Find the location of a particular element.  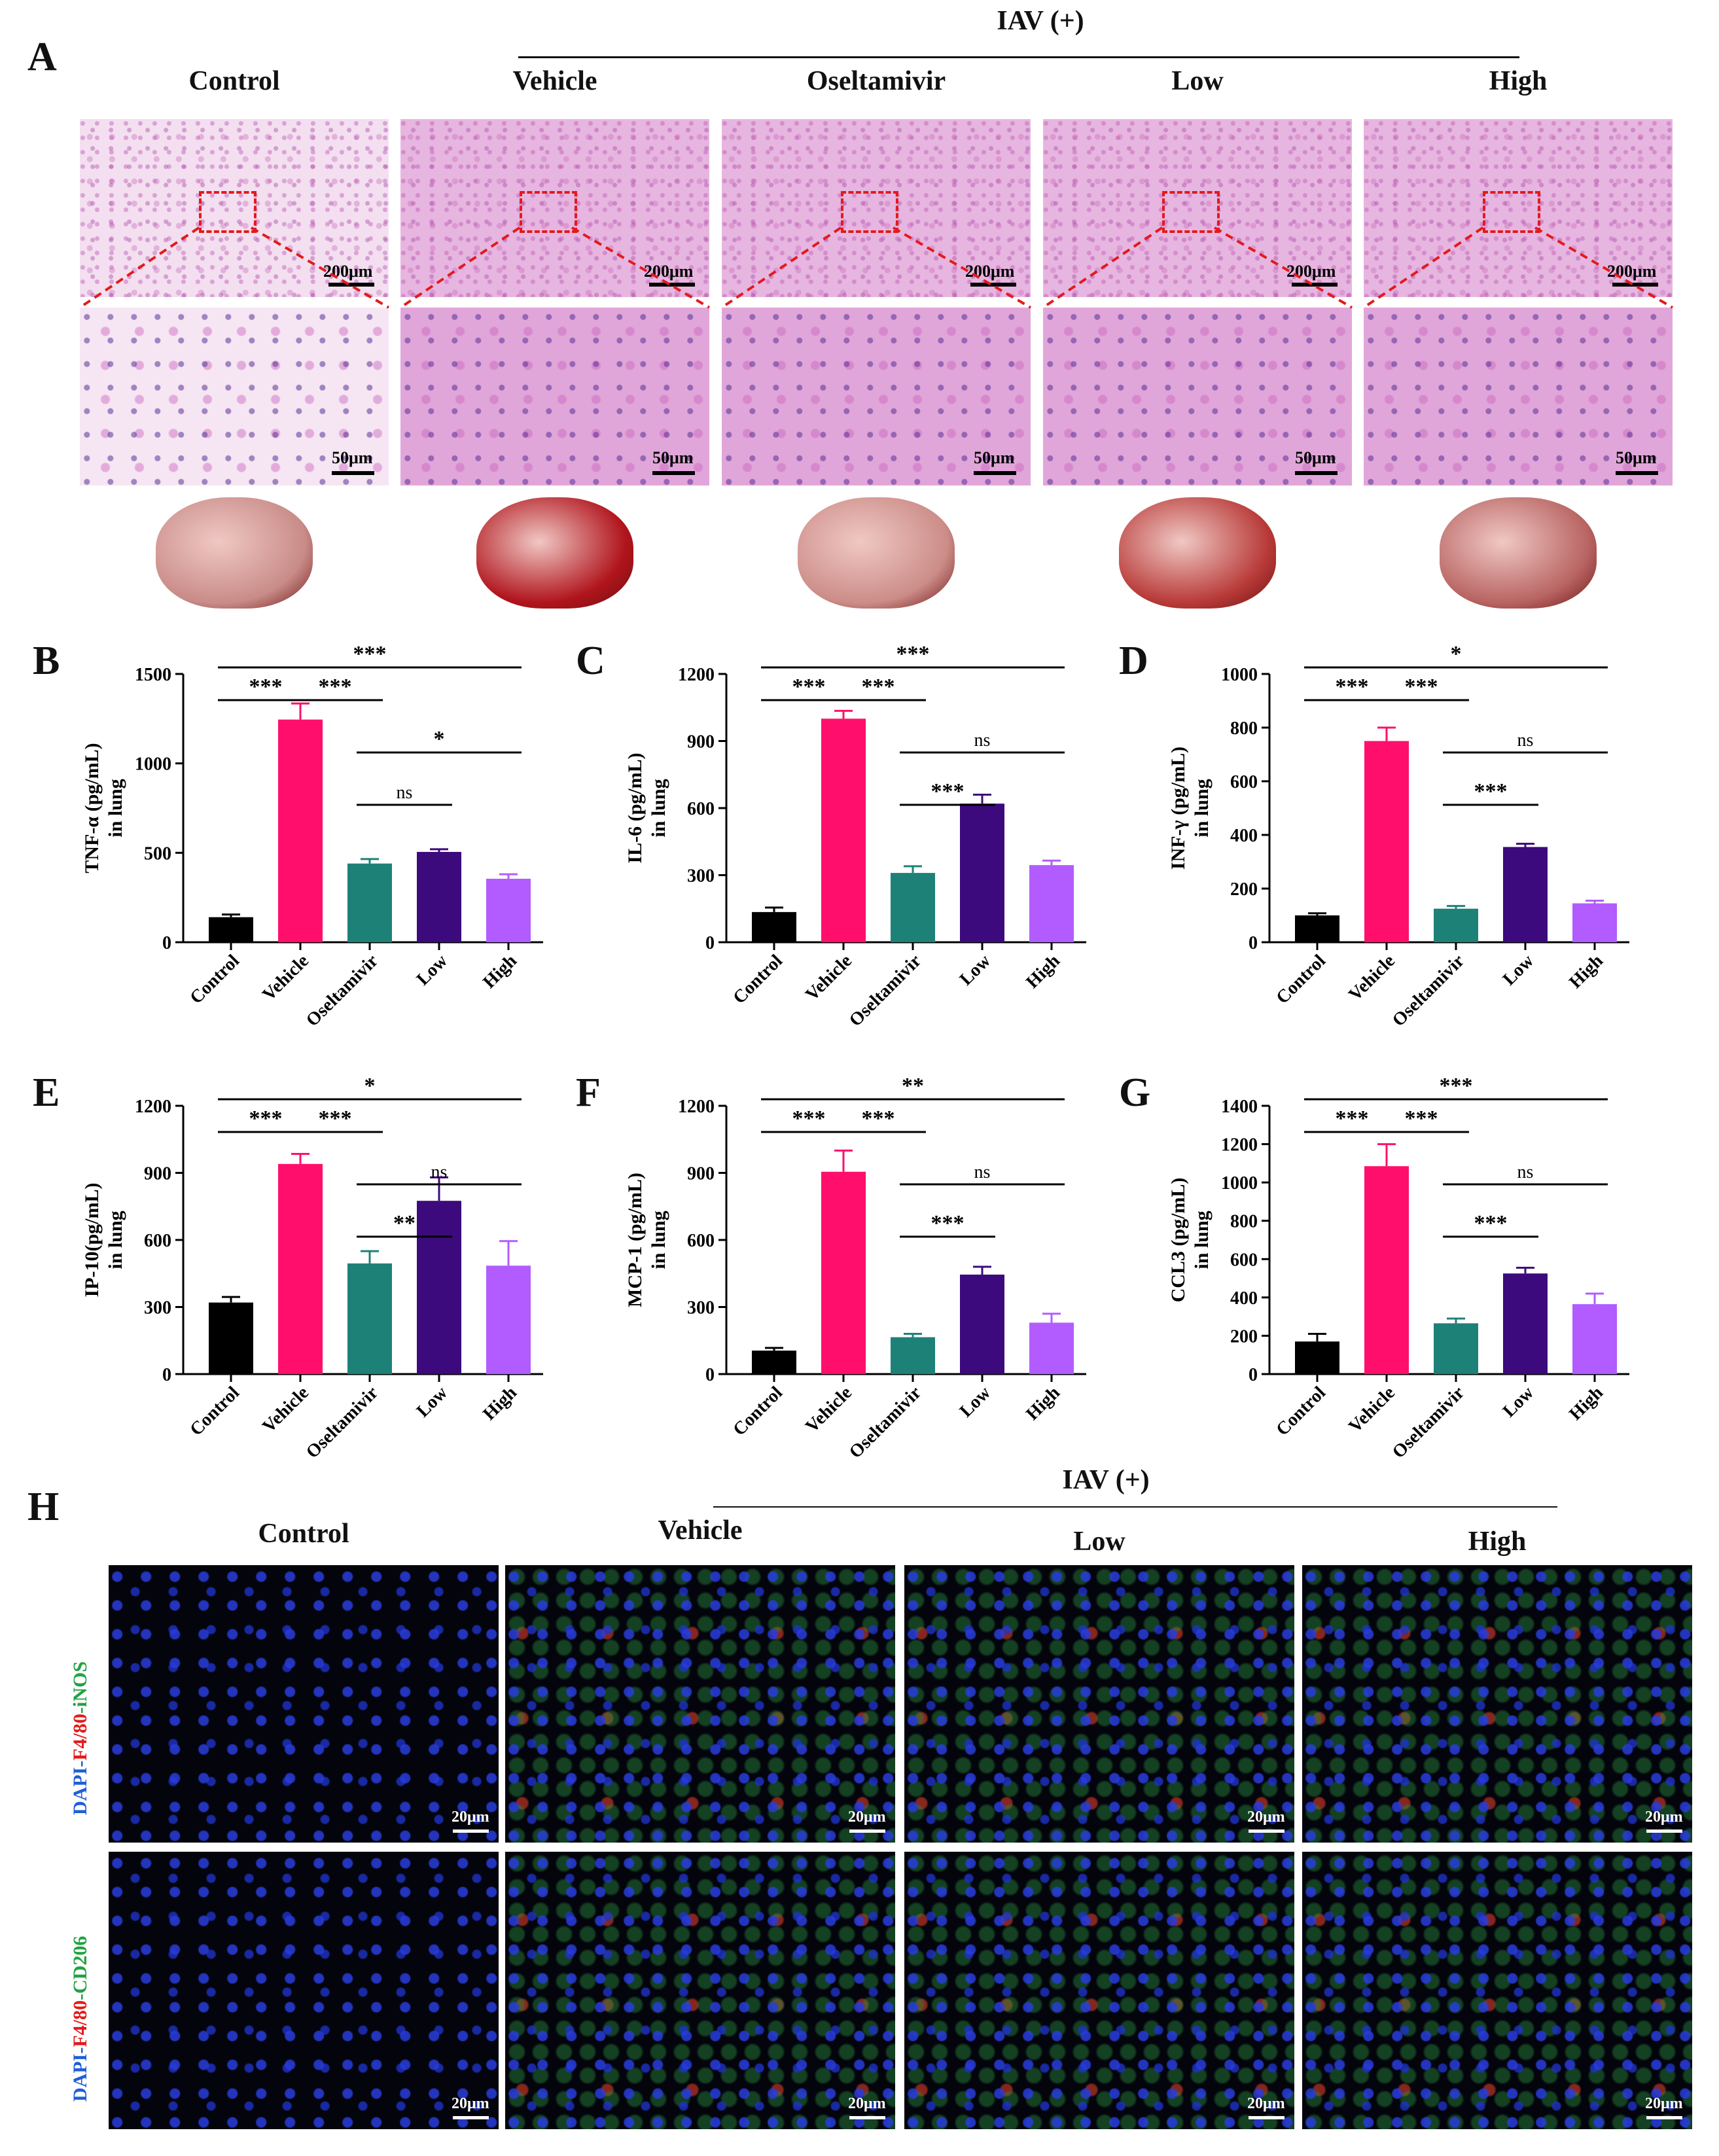

he-zoom-high: 50μm is located at coordinates (1519, 397).